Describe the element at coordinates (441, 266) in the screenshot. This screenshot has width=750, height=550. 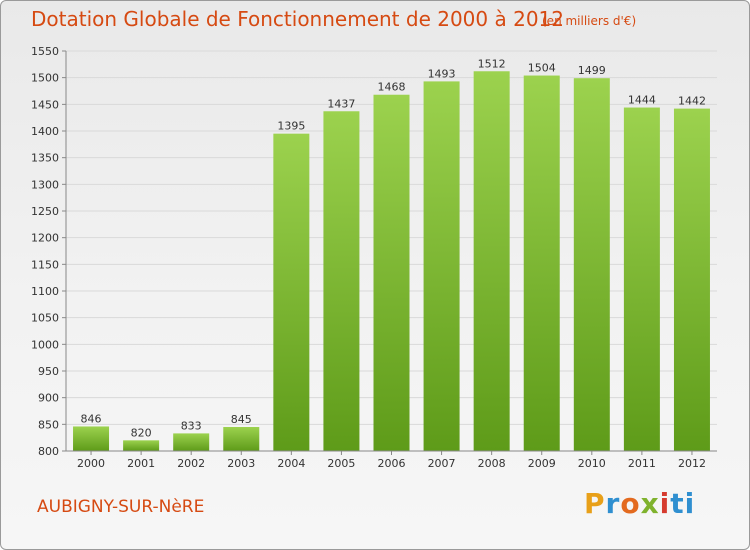
I see `bar-2007` at that location.